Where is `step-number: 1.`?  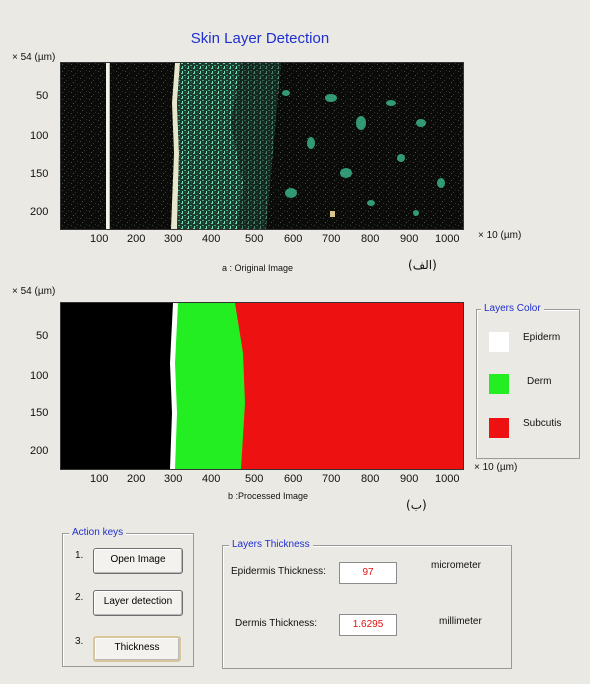
step-number: 1. is located at coordinates (79, 555).